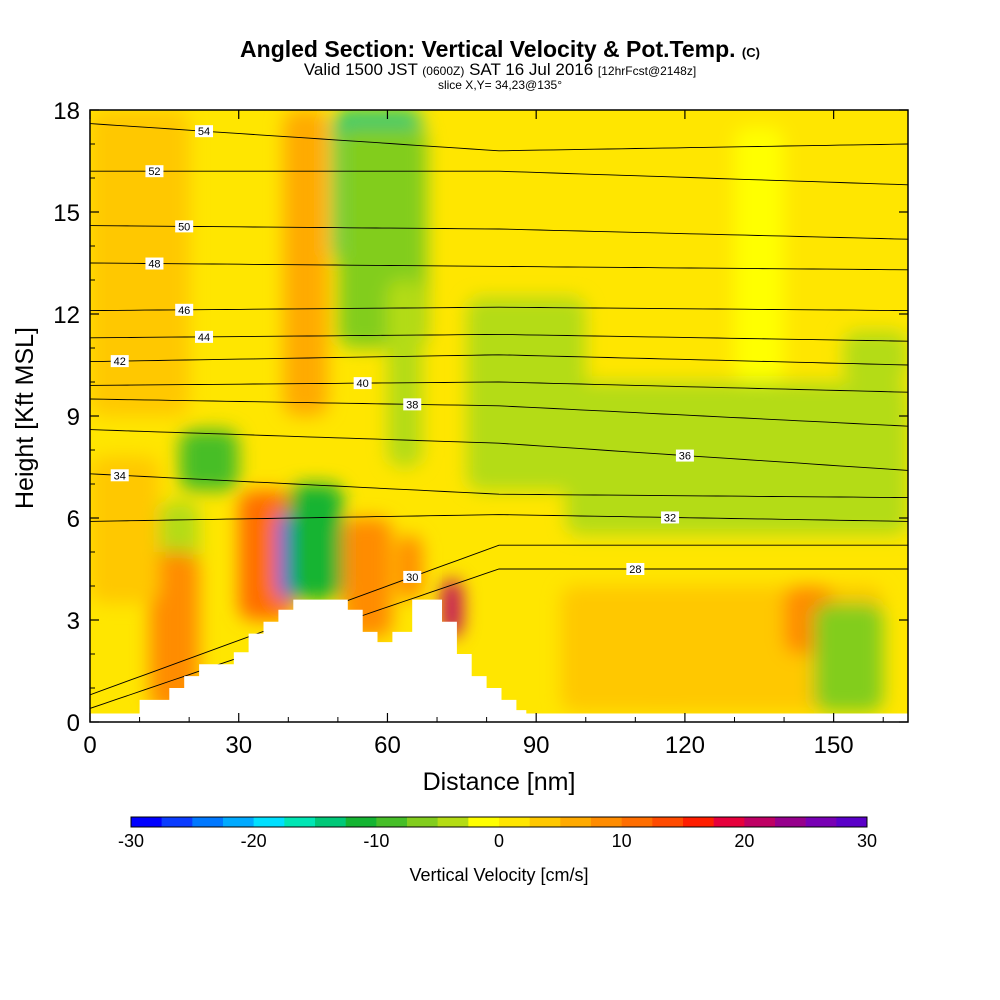  I want to click on theta-label: 32, so click(670, 517).